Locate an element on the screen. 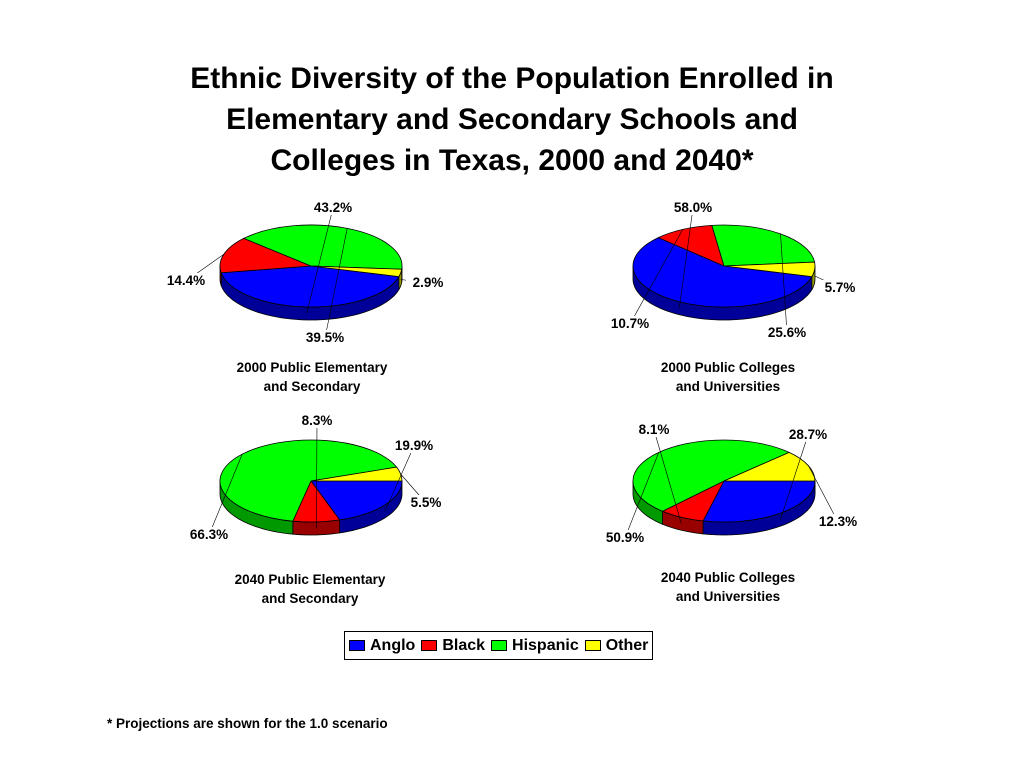  legend-swatch-anglo is located at coordinates (357, 645).